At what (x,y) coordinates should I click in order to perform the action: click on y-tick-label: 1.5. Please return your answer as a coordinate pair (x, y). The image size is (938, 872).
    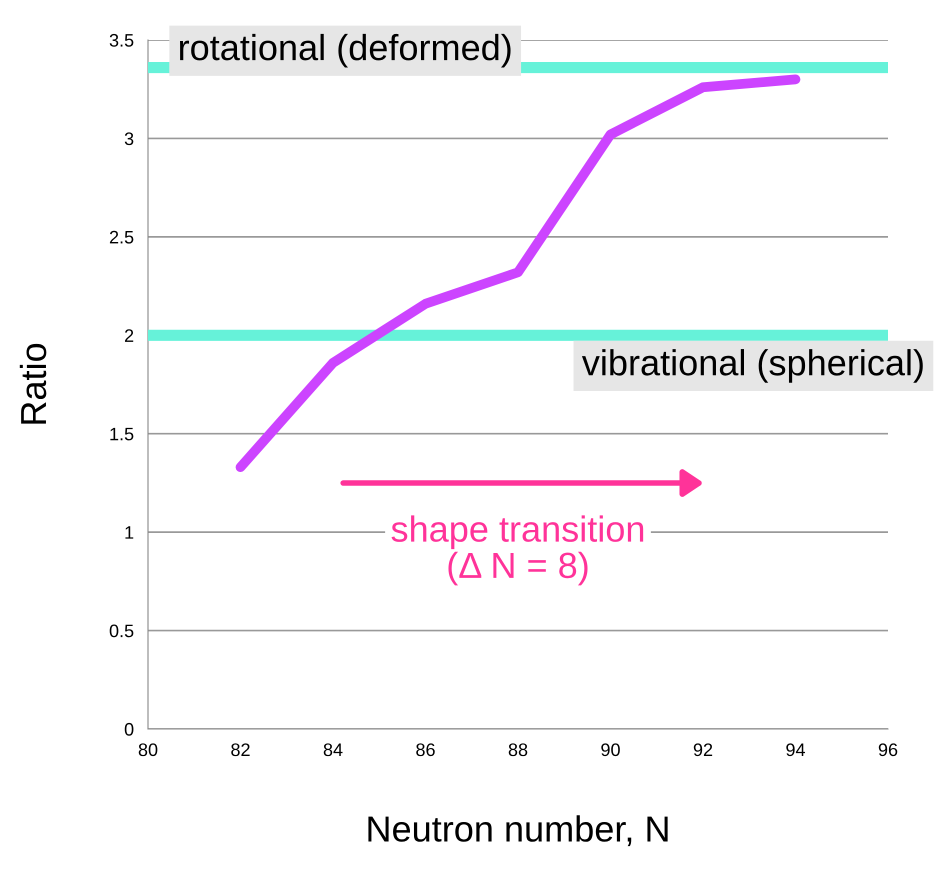
    Looking at the image, I should click on (122, 434).